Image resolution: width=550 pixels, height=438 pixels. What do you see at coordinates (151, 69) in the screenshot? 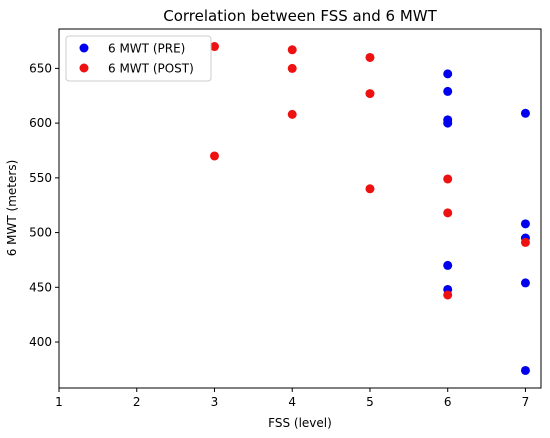
I see `legend-label-post: 6 MWT (POST)` at bounding box center [151, 69].